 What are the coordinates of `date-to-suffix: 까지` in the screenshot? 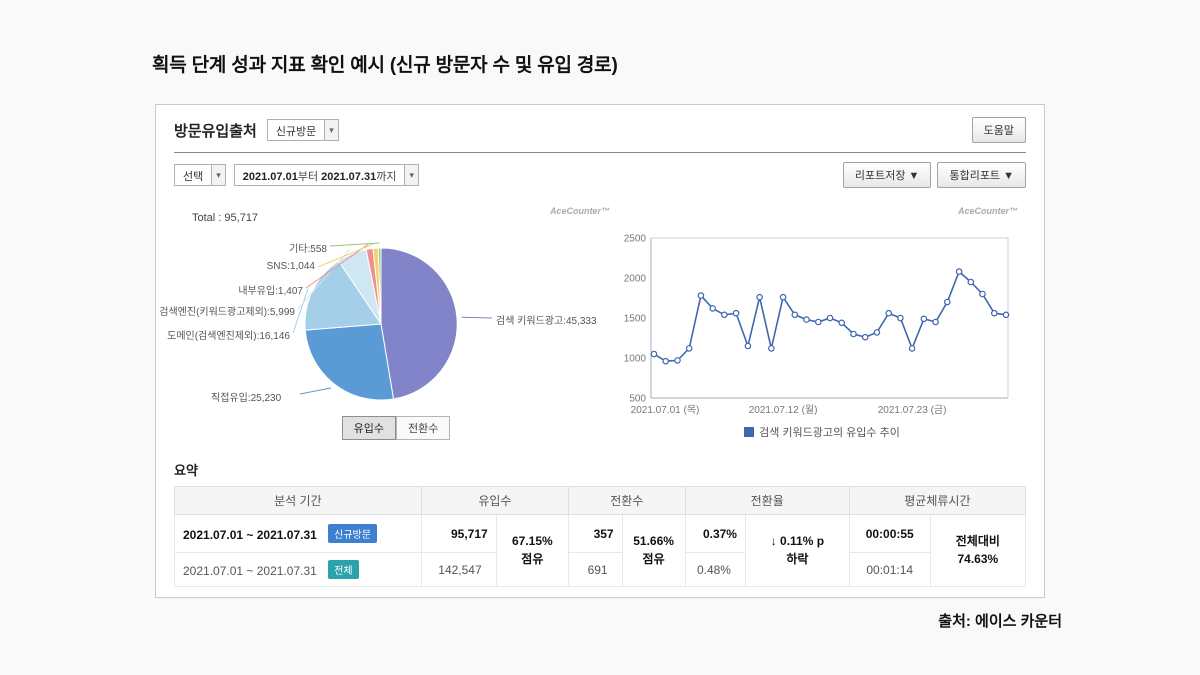 It's located at (386, 177).